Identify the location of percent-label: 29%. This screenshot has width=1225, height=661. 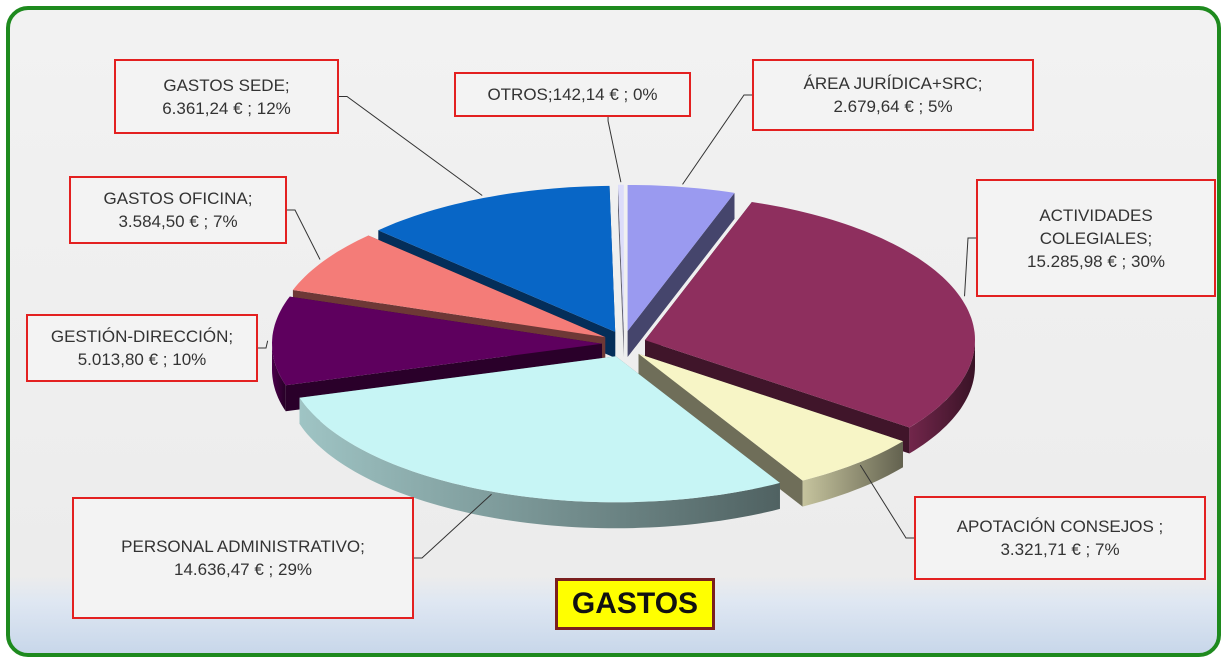
(295, 569).